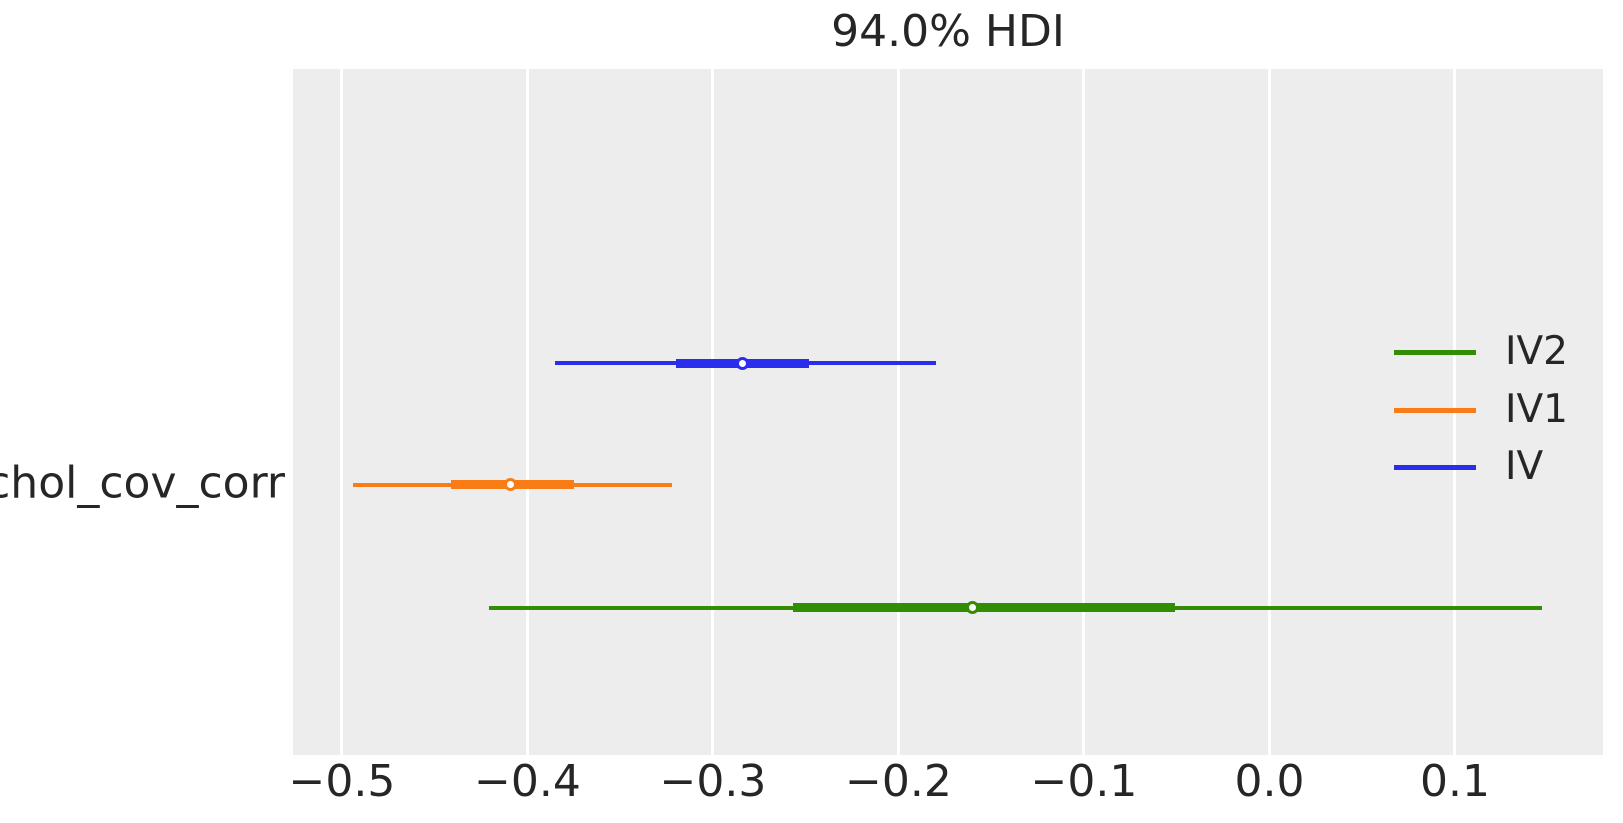  What do you see at coordinates (1536, 409) in the screenshot?
I see `legend-label: IV1` at bounding box center [1536, 409].